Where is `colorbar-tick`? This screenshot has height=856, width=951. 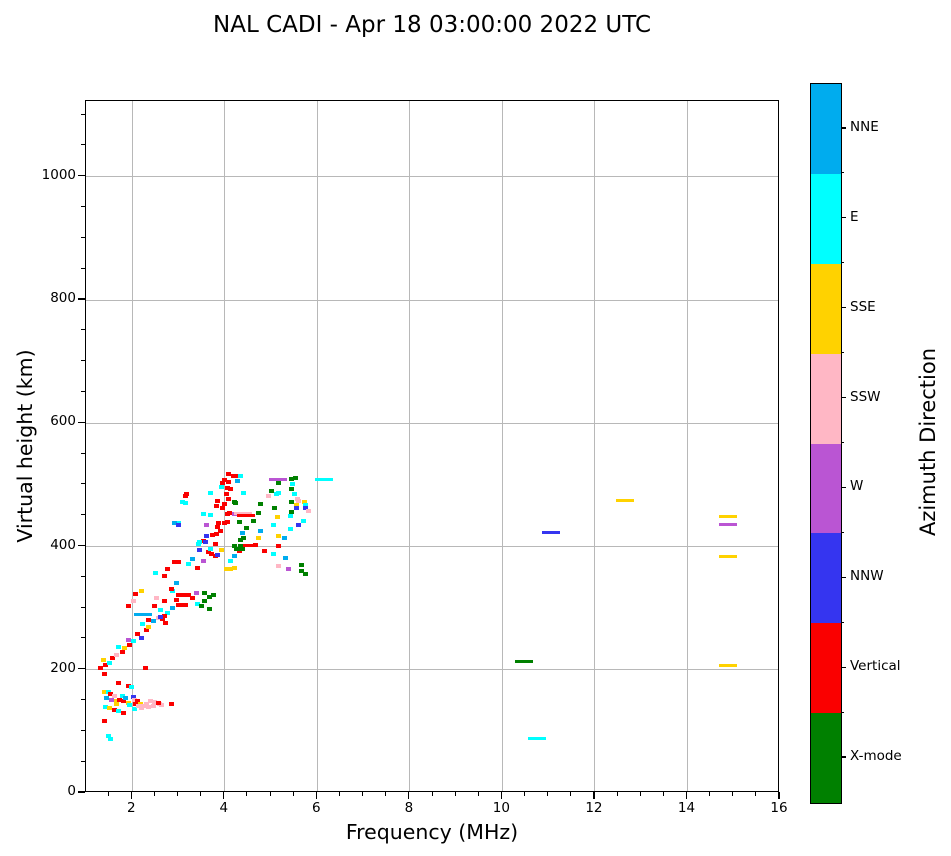 colorbar-tick is located at coordinates (843, 577).